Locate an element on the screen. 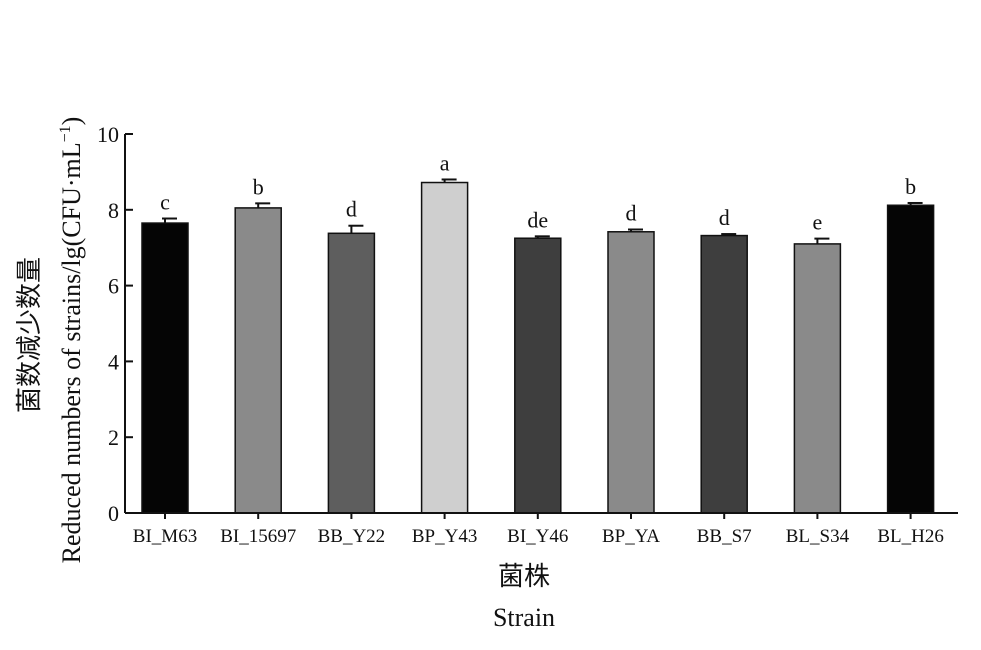  x-axis-label-zh: 菌株 is located at coordinates (524, 576).